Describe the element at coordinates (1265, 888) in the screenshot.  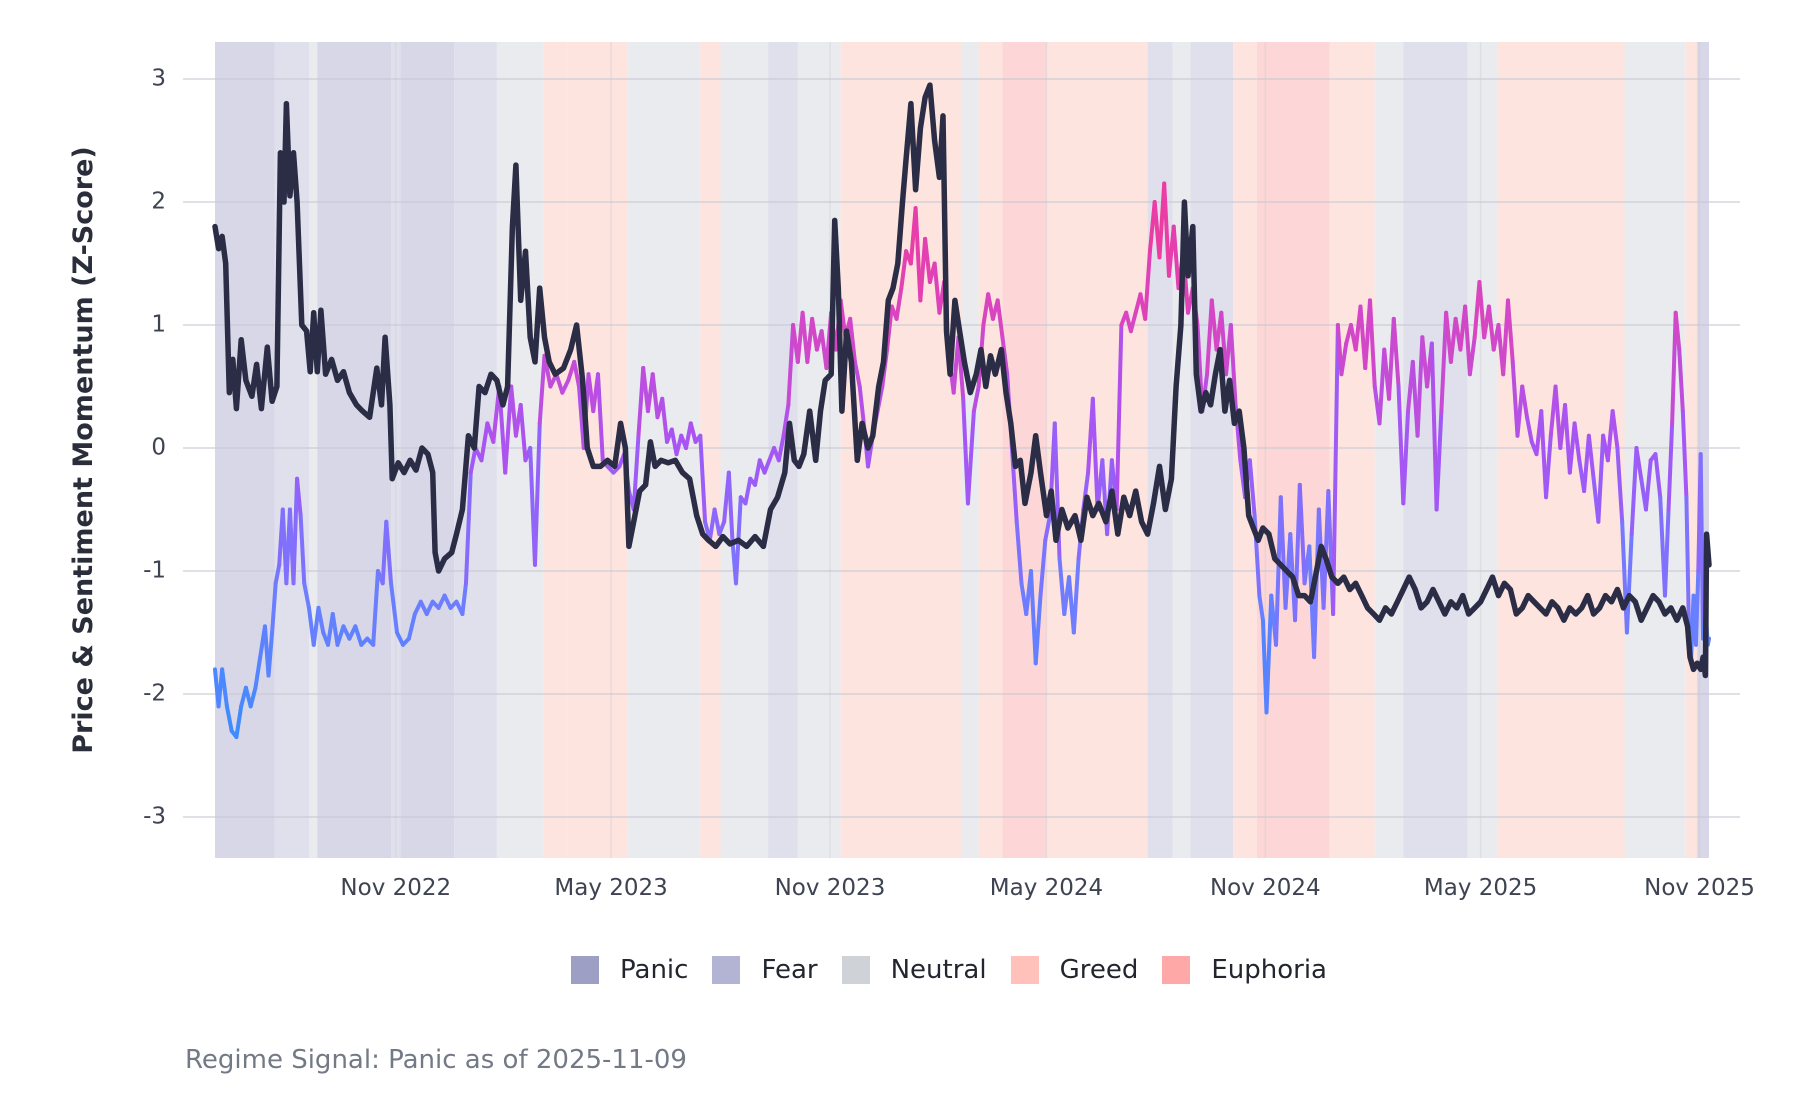
I see `x-tick-label: Nov 2024` at that location.